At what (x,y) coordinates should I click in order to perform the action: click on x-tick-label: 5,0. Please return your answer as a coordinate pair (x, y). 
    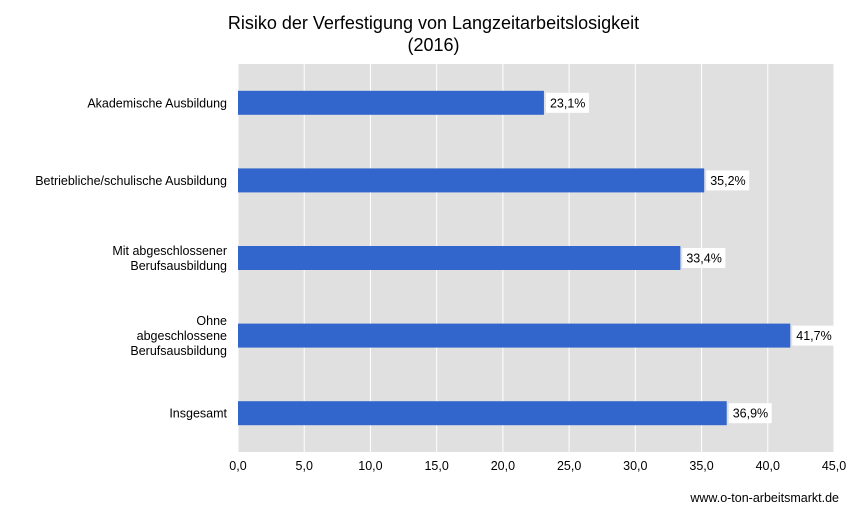
    Looking at the image, I should click on (304, 466).